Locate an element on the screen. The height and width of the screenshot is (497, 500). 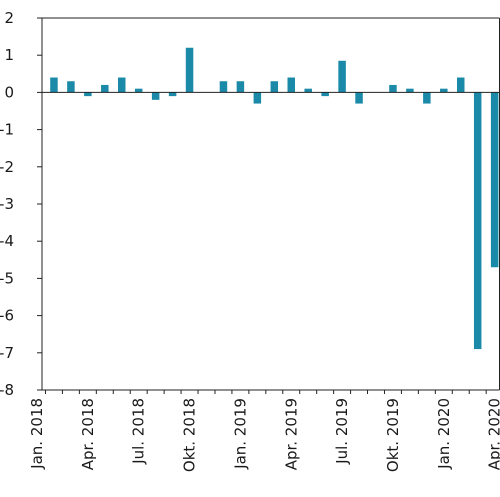
x-tick-label: Okt. 2018 is located at coordinates (190, 435).